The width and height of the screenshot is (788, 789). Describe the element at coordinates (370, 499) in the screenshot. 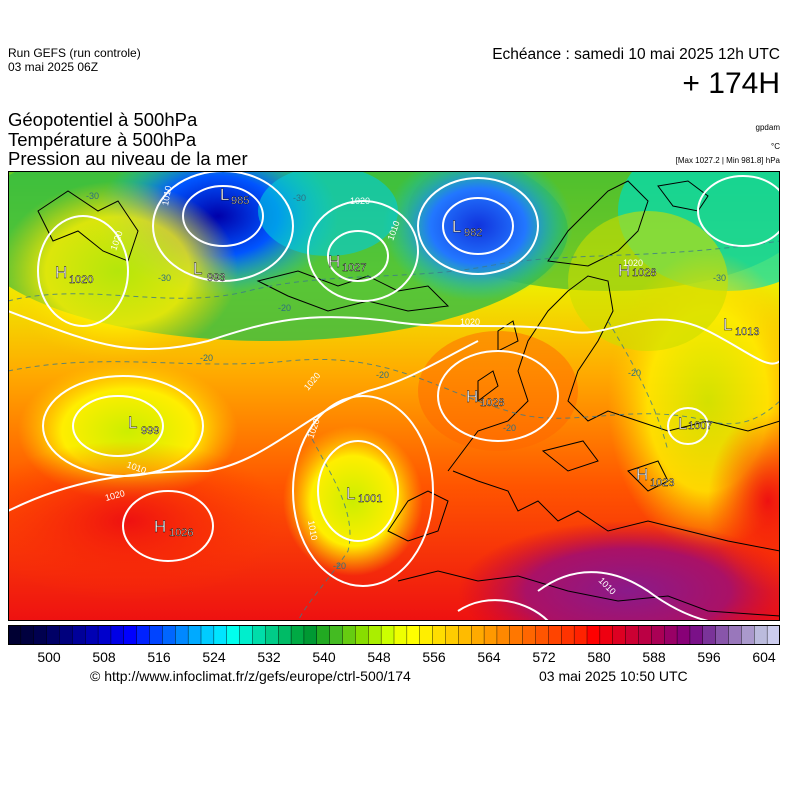

I see `pressure-center-value: 1001` at that location.